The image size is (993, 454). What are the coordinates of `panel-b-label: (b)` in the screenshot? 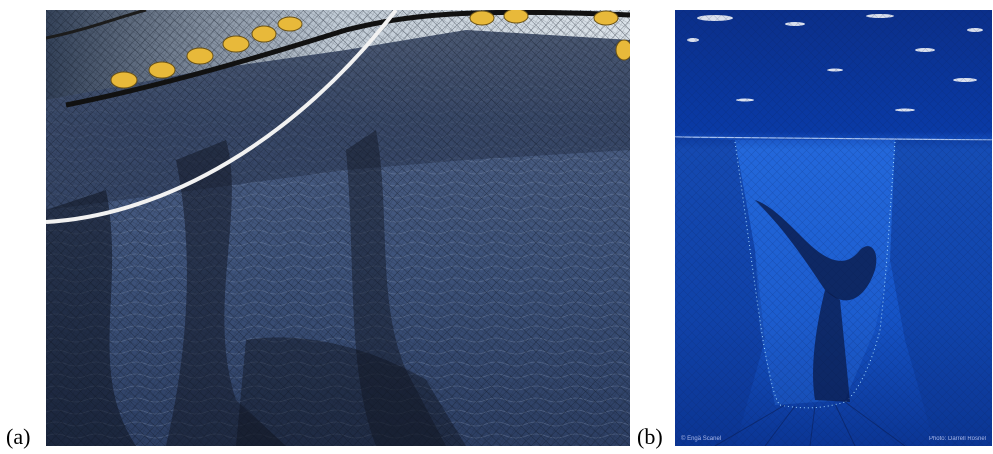 It's located at (650, 436).